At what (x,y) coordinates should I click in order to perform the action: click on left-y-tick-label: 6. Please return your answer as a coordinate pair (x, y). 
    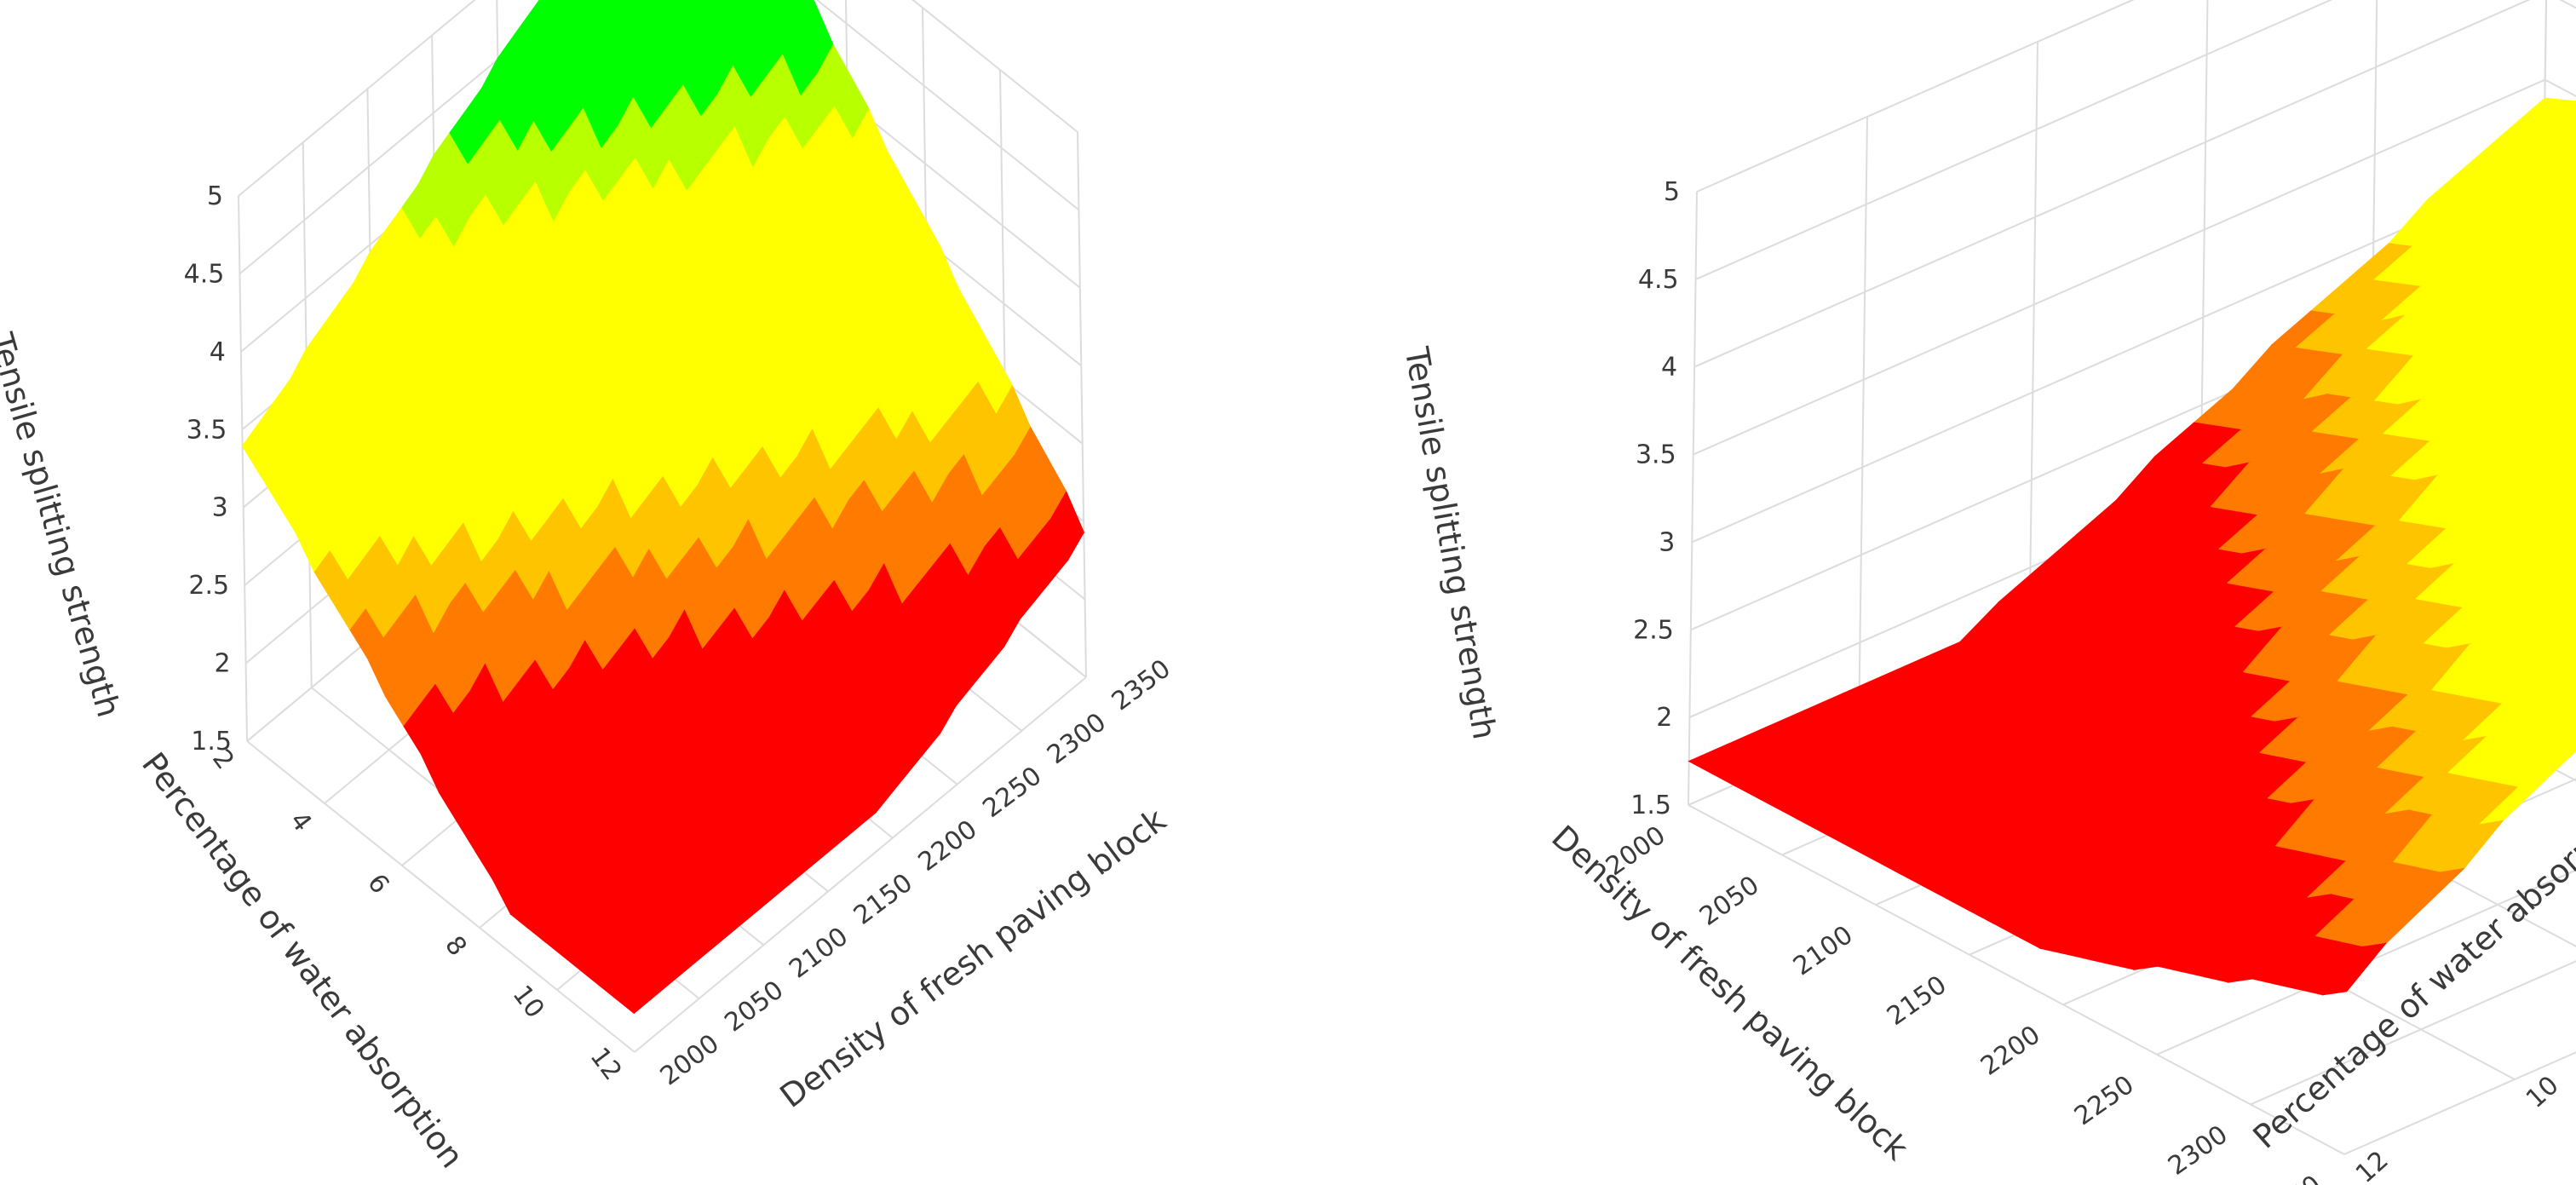
    Looking at the image, I should click on (377, 884).